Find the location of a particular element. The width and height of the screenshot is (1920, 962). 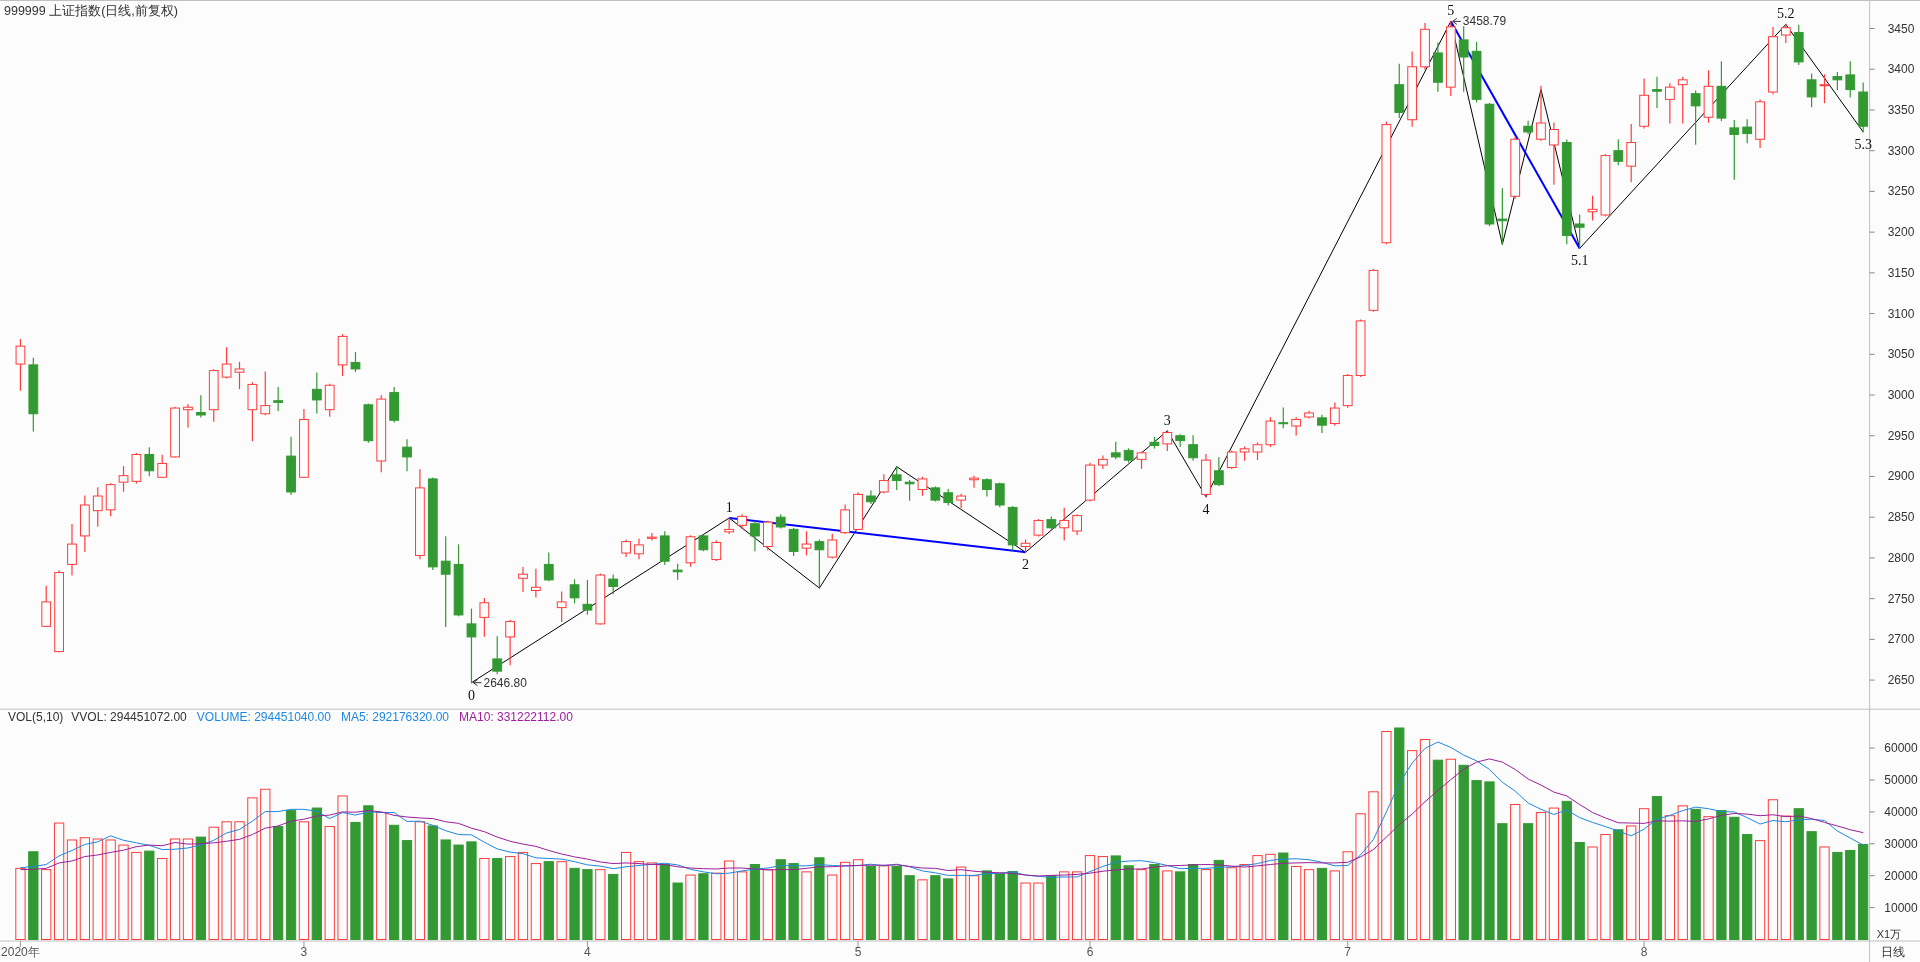

y-tick-label: 60000 is located at coordinates (1901, 748).